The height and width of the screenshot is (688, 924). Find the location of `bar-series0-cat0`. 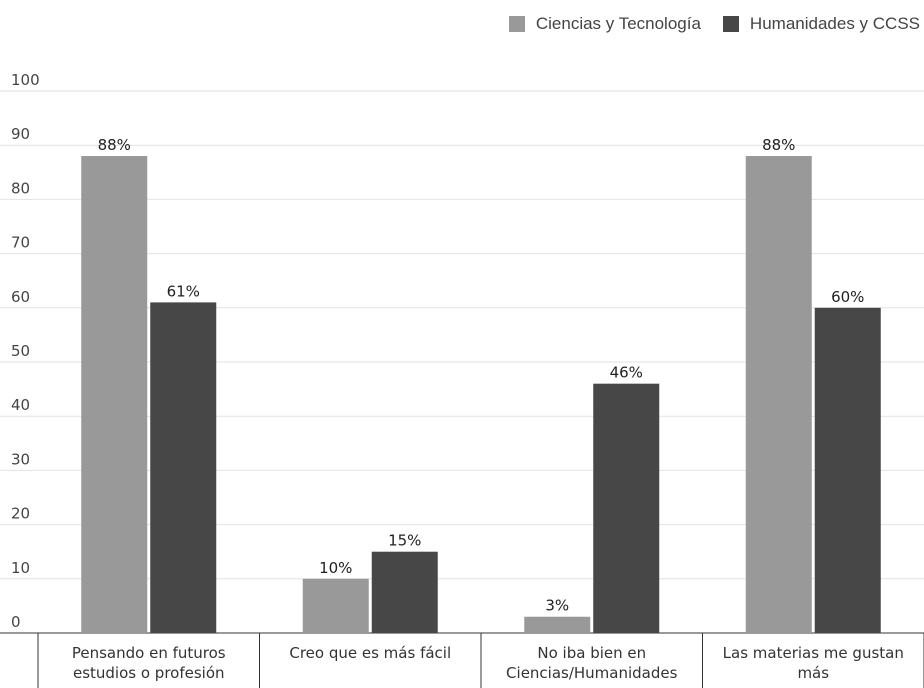

bar-series0-cat0 is located at coordinates (114, 395).